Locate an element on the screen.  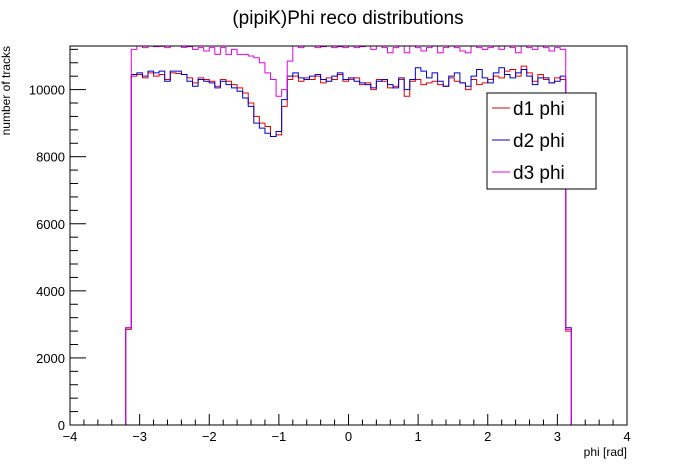
chart-title: (pipiK)Phi reco distributions is located at coordinates (347, 18).